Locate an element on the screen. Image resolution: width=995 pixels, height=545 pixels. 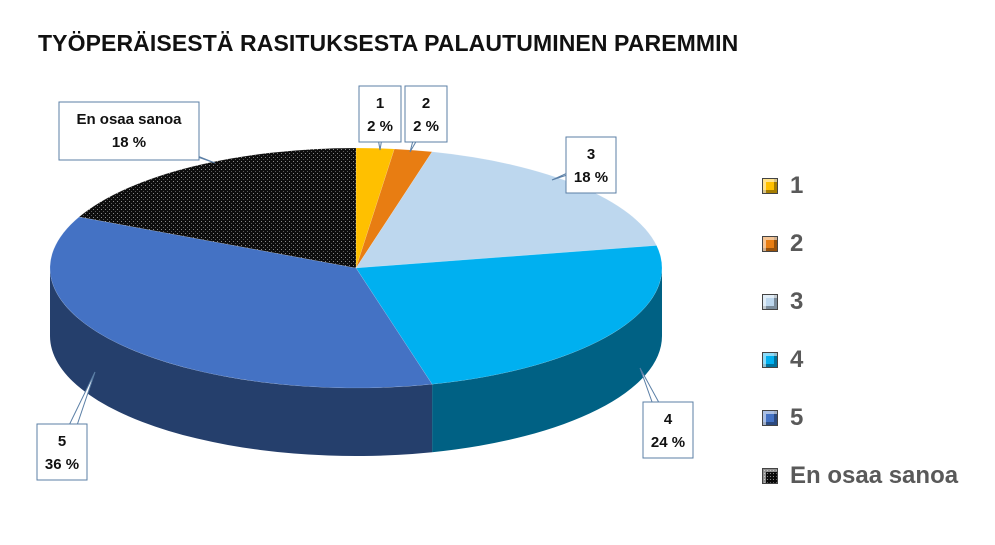
callout-category: 4 is located at coordinates (668, 419).